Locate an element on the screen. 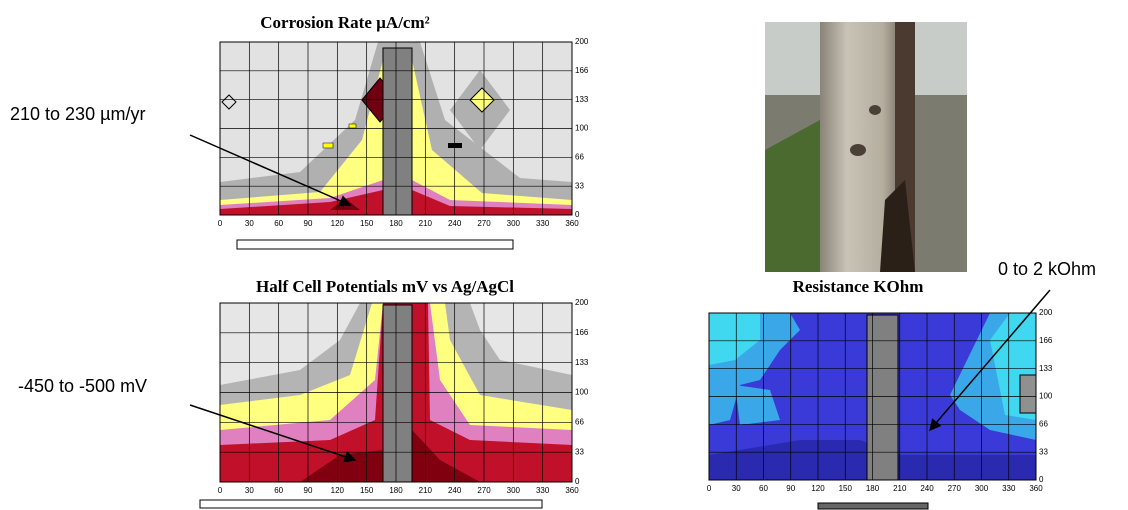 This screenshot has height=510, width=1128. annotation: 0 to 2 kOhm is located at coordinates (1047, 269).